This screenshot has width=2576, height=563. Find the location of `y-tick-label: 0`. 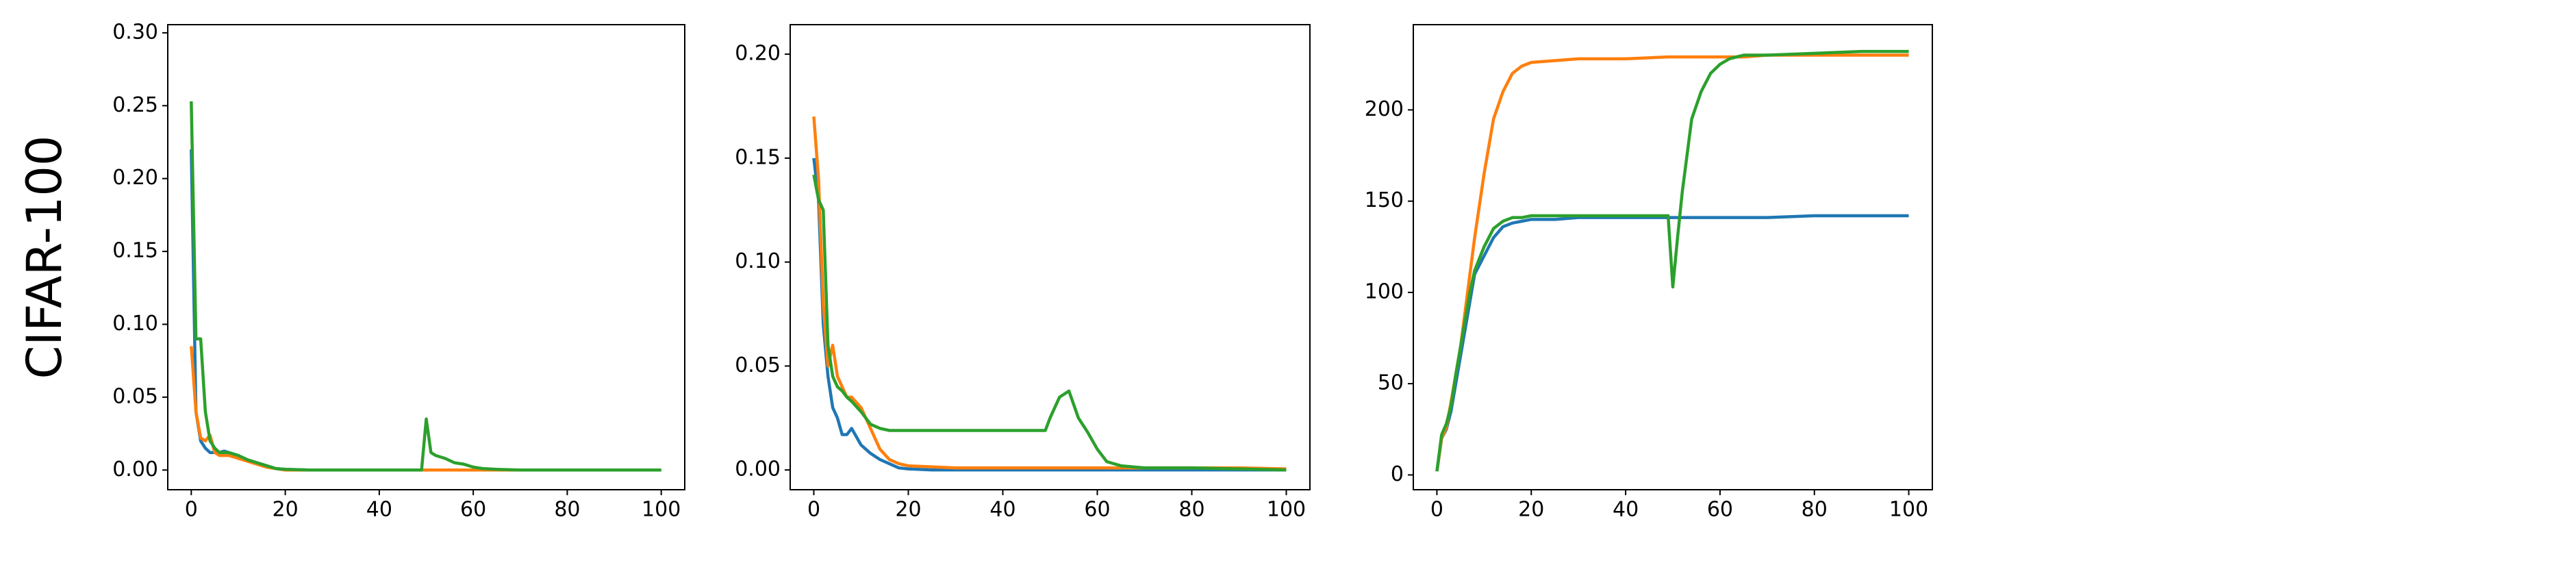

y-tick-label: 0 is located at coordinates (1397, 474).